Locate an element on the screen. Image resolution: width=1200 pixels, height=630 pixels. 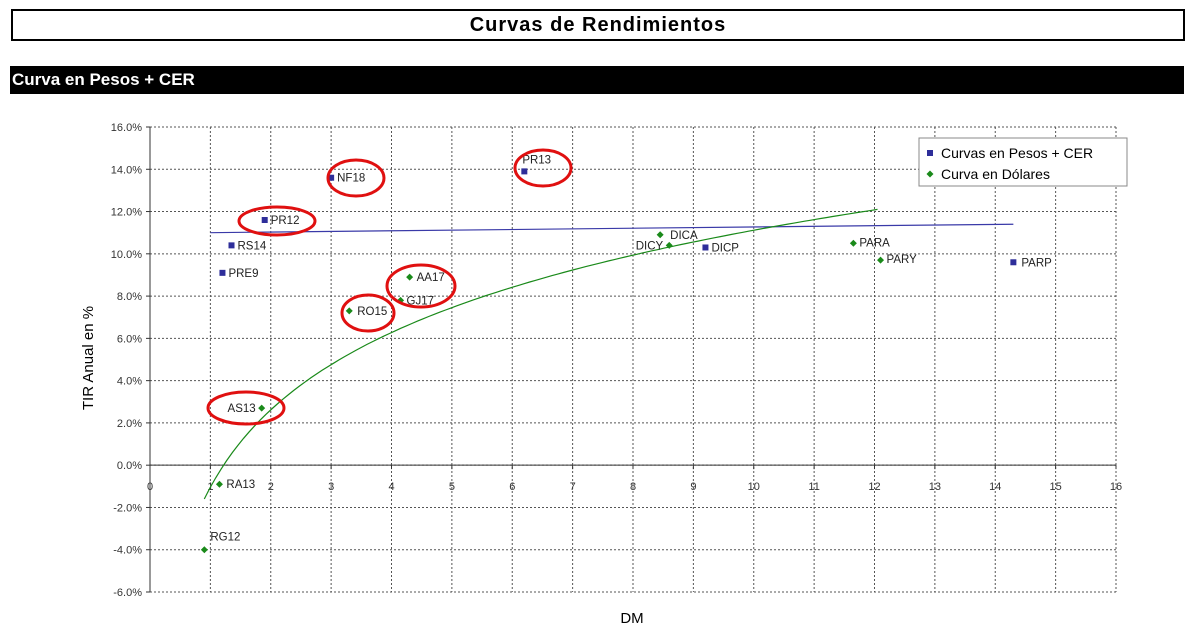
x-tick-label: 8 is located at coordinates (633, 487).